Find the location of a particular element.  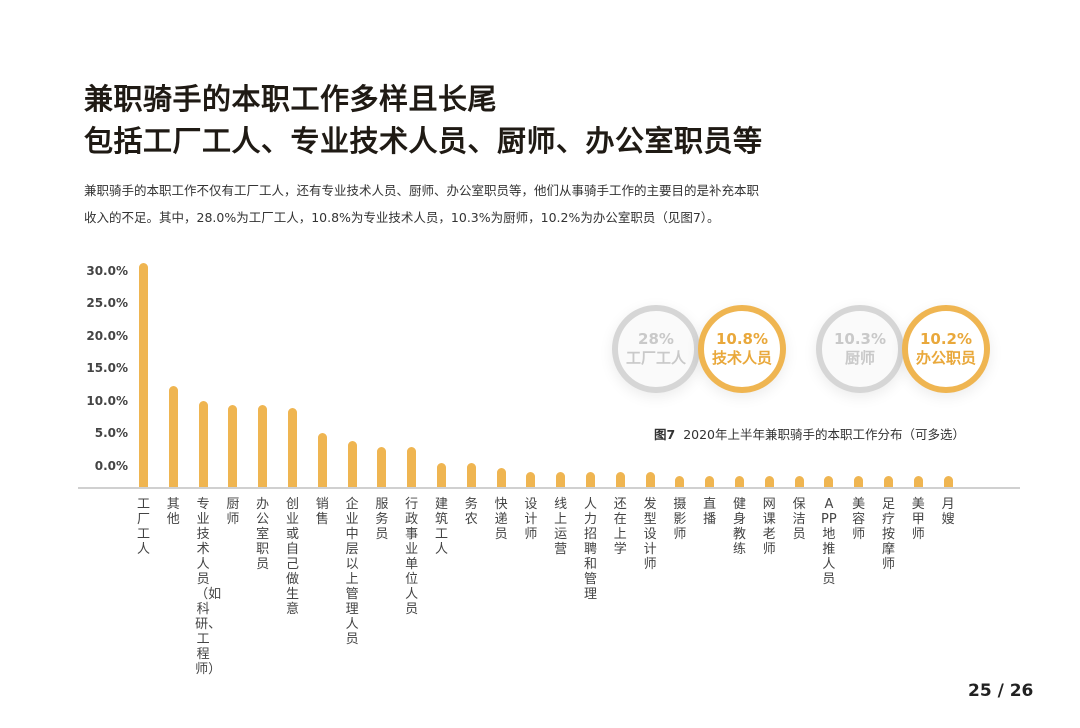

figure-caption: 图7 2020年上半年兼职骑手的本职工作分布（可多选） is located at coordinates (809, 433).